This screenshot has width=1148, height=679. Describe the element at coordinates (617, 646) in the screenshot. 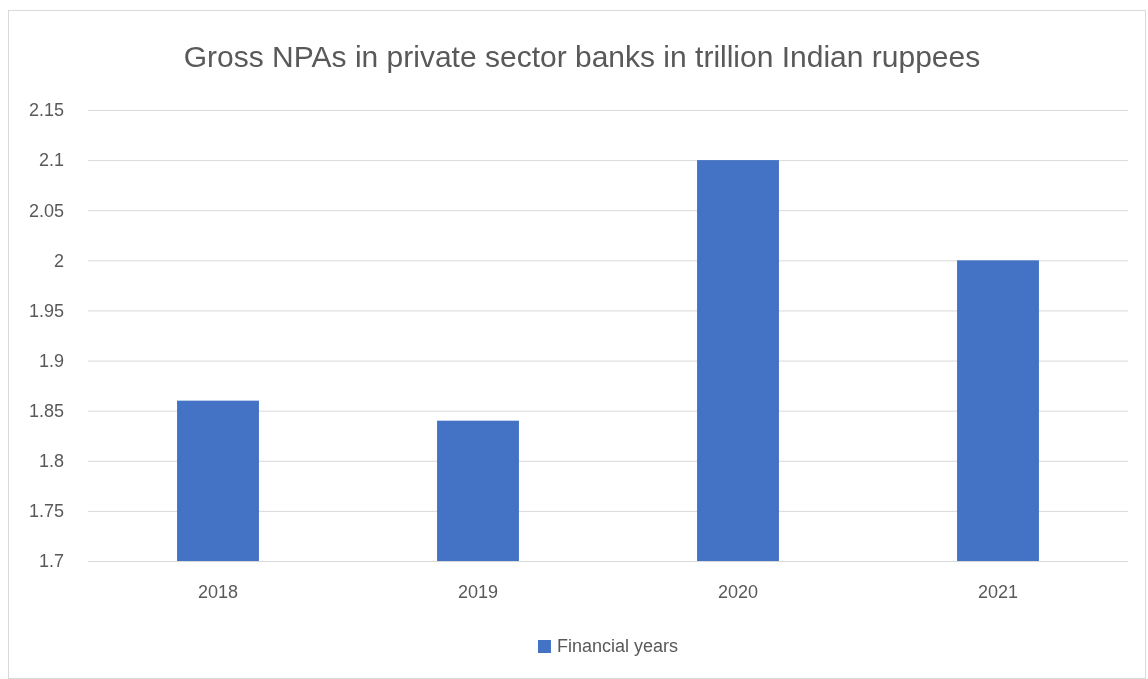

I see `legend-label: Financial years` at that location.